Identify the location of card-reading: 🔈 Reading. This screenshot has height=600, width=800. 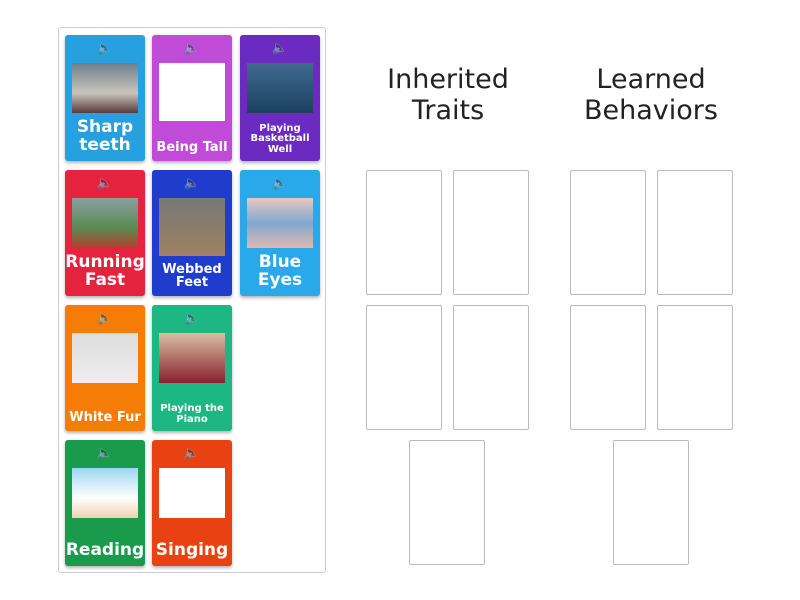
(105, 503).